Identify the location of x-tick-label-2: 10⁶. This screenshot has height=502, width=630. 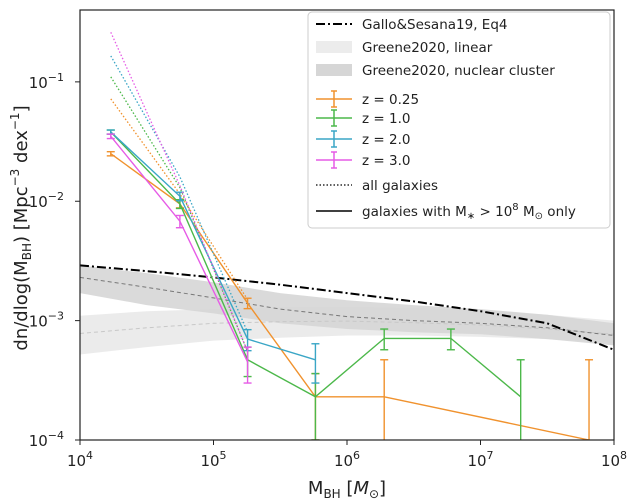
(347, 459).